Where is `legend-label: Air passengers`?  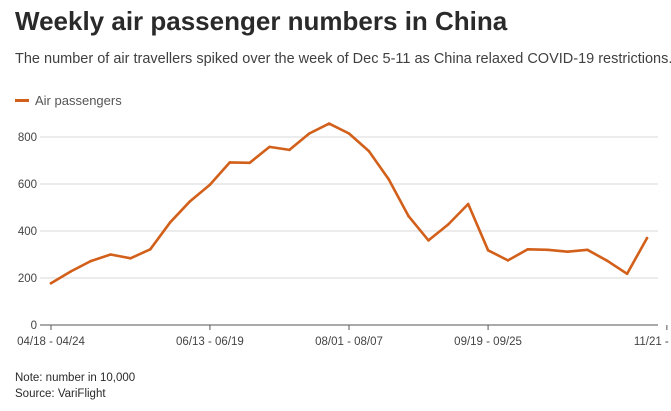 legend-label: Air passengers is located at coordinates (78, 100).